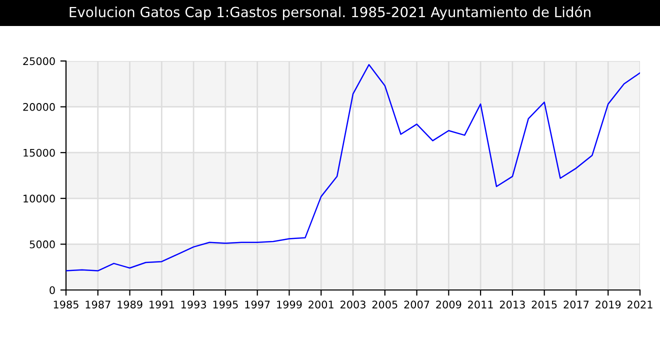  I want to click on x-tick-label: 2013, so click(512, 304).